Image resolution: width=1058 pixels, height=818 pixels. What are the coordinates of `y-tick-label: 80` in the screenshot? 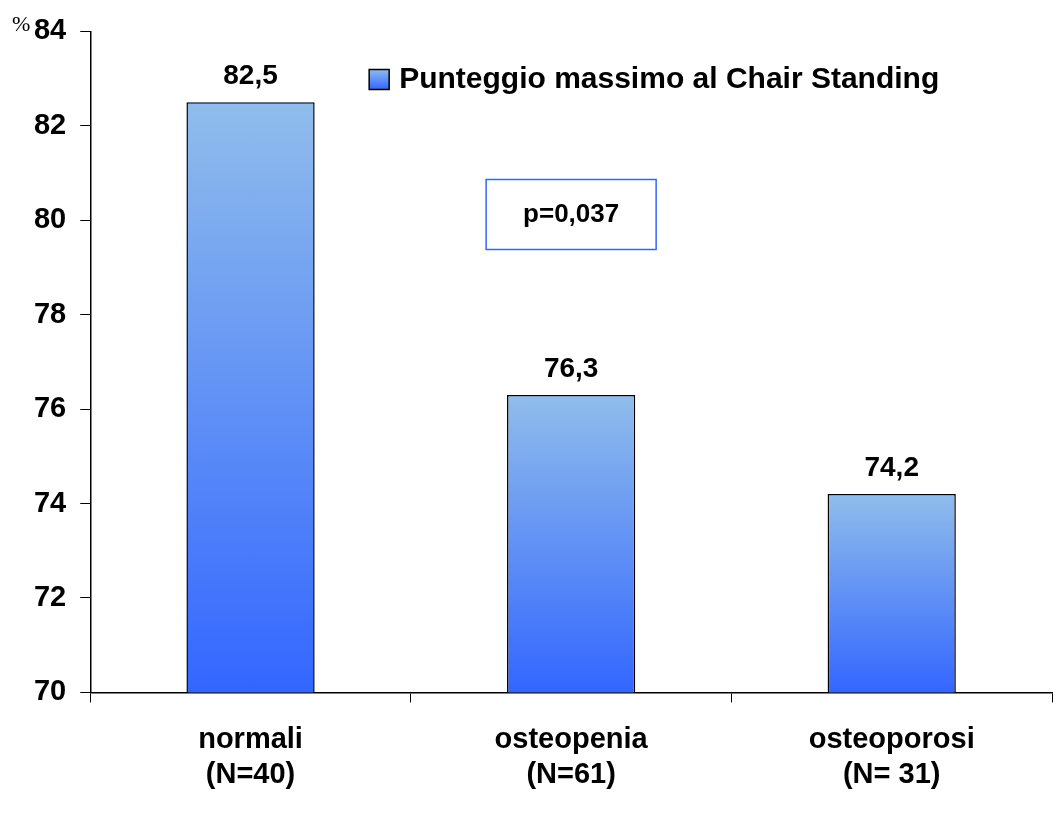 It's located at (50, 218).